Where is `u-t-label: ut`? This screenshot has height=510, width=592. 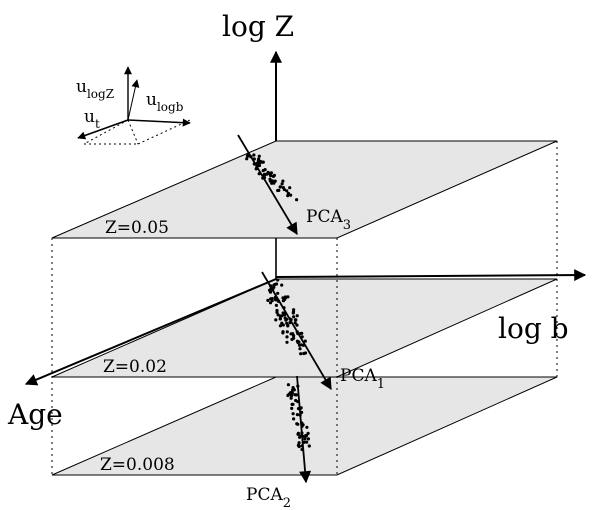
u-t-label: ut is located at coordinates (92, 119).